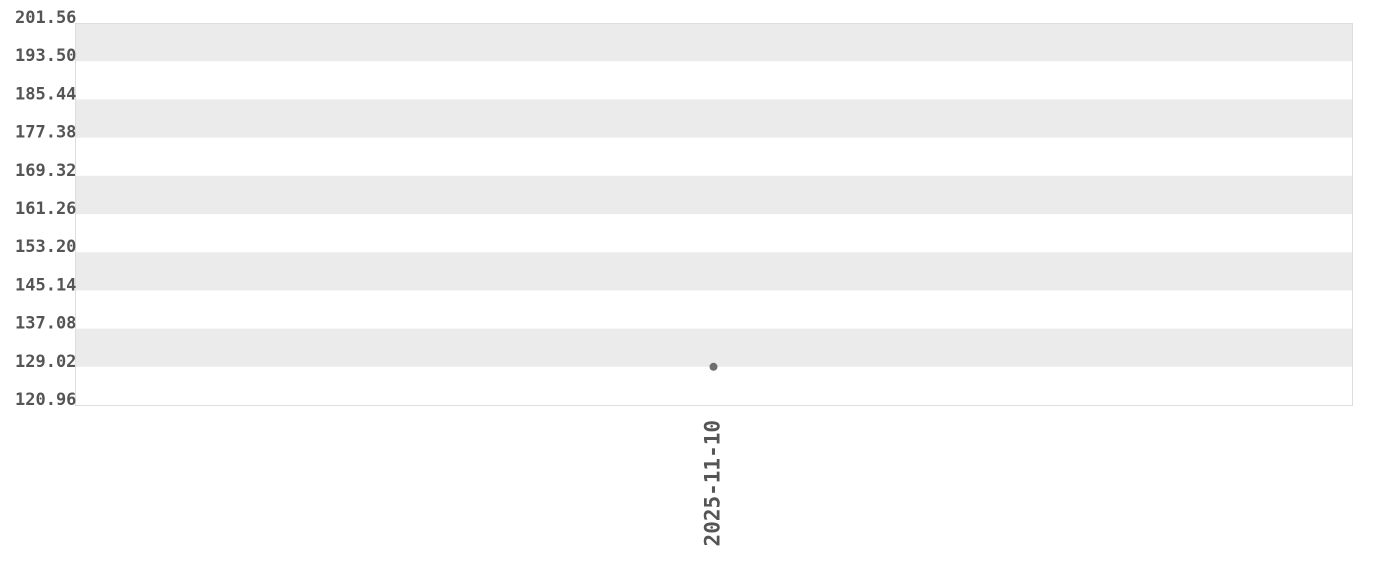 Image resolution: width=1380 pixels, height=580 pixels. I want to click on x-tick-label: 2025-11-10, so click(713, 483).